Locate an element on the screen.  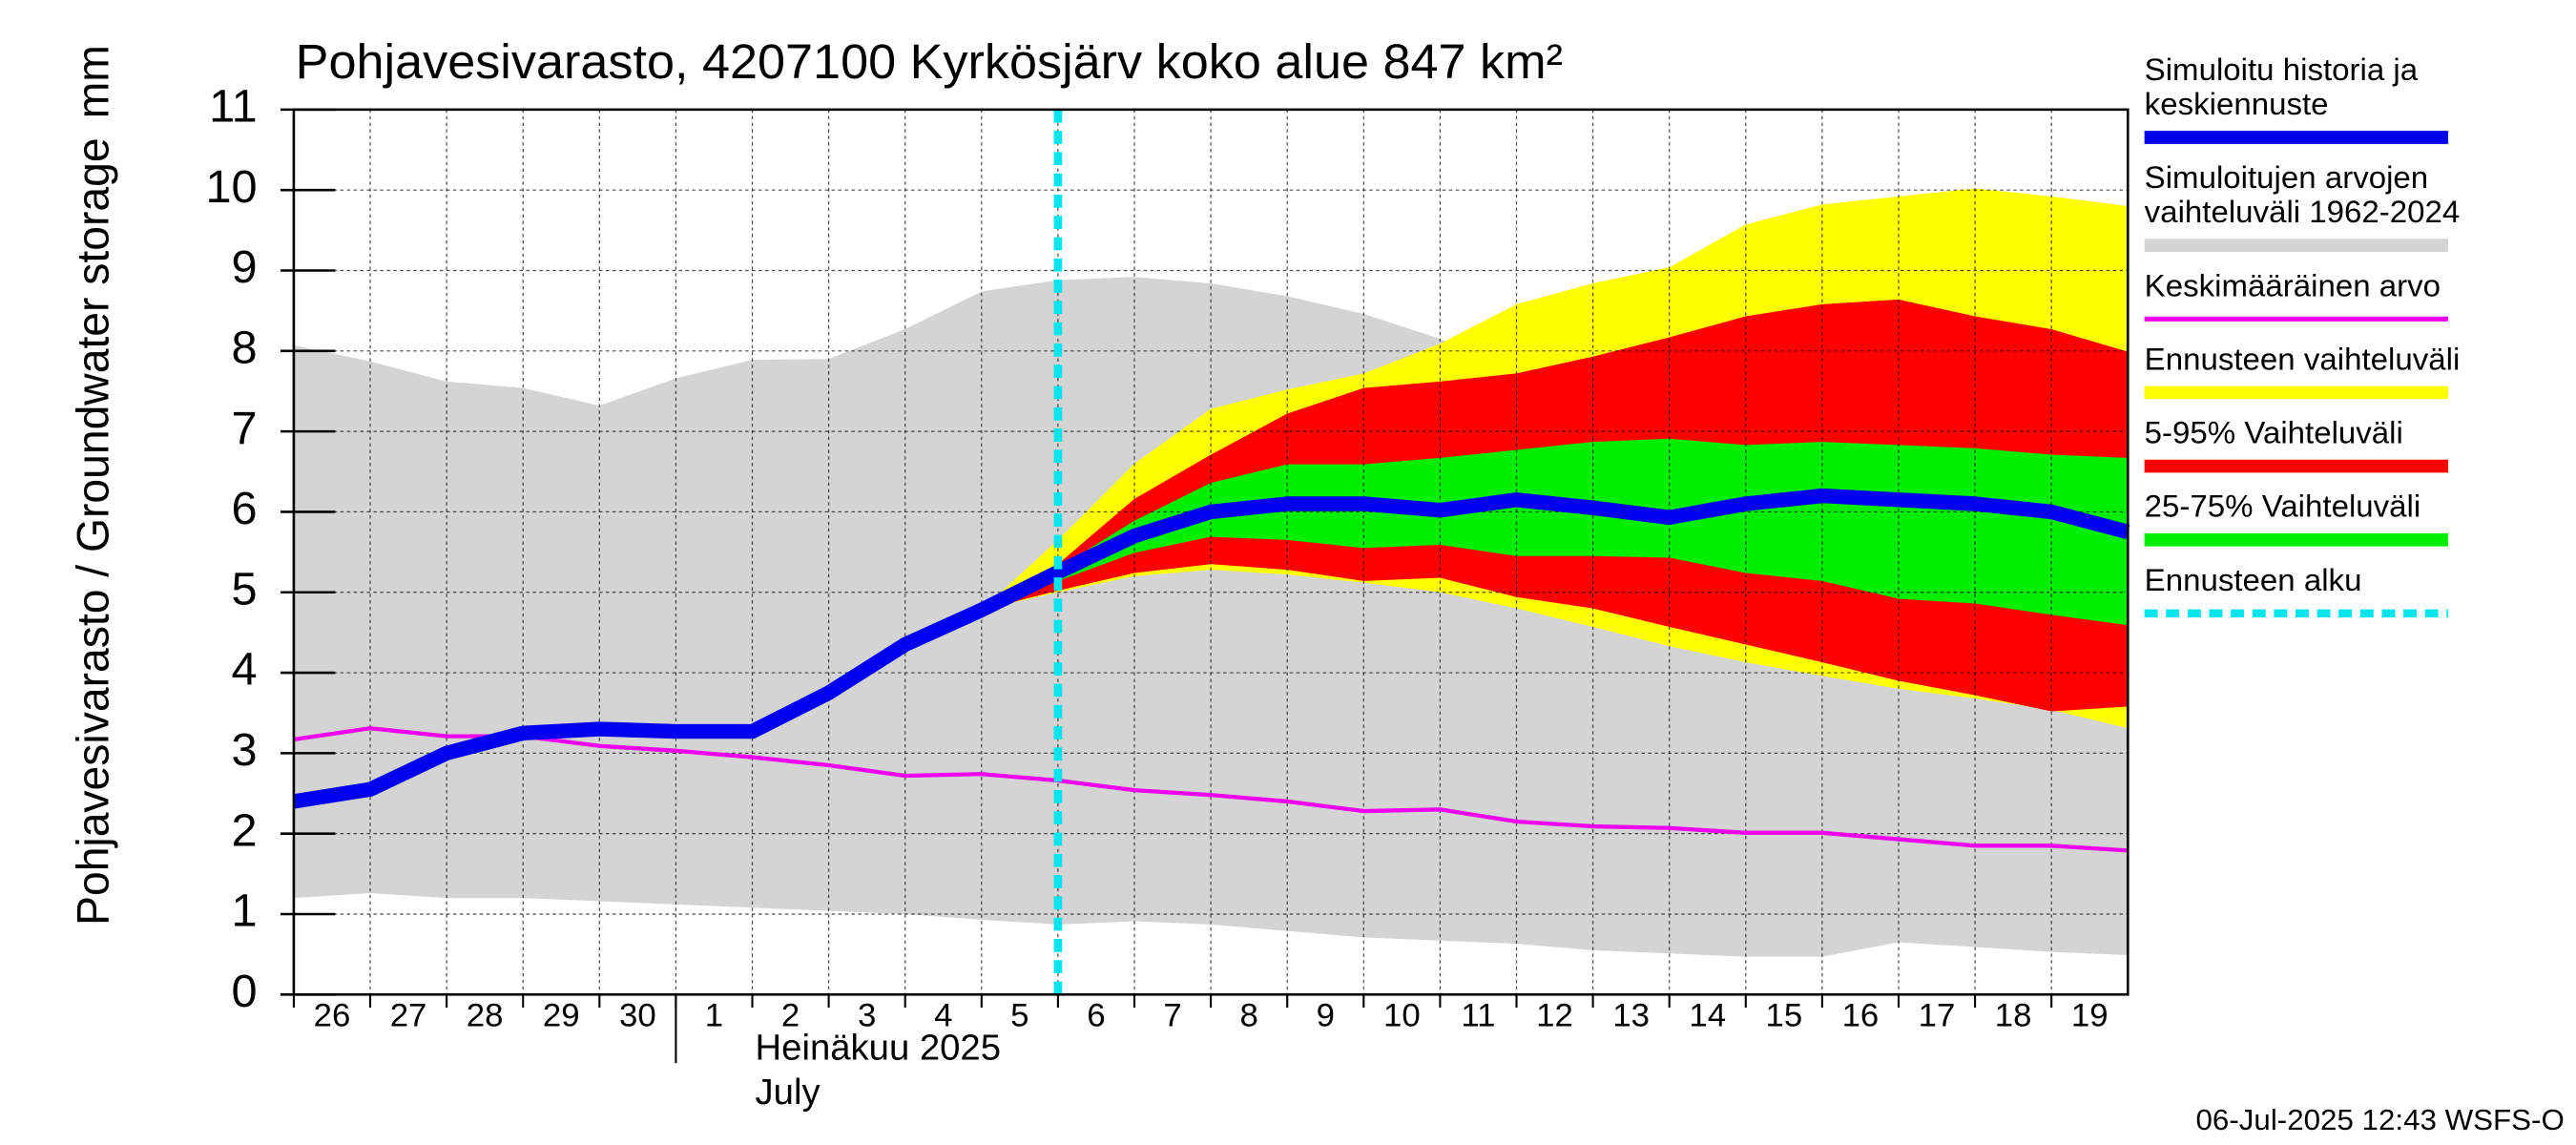
legend-label: Ennusteen alku is located at coordinates (2253, 579).